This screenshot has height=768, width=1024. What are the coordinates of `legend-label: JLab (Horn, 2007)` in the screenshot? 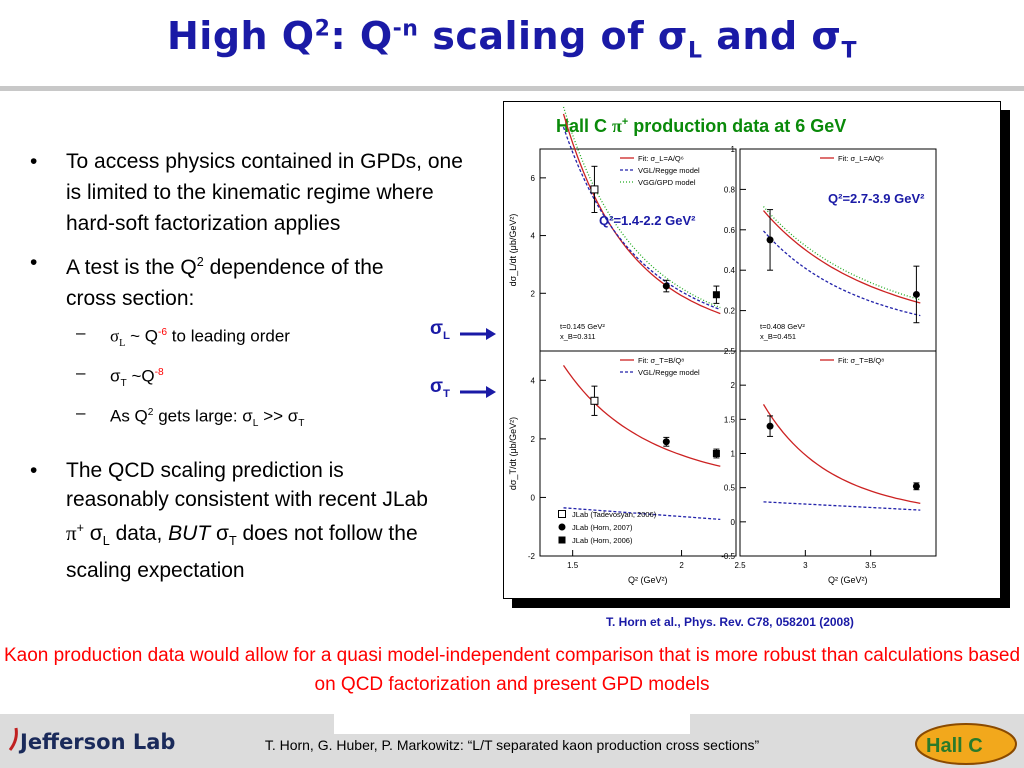 It's located at (602, 527).